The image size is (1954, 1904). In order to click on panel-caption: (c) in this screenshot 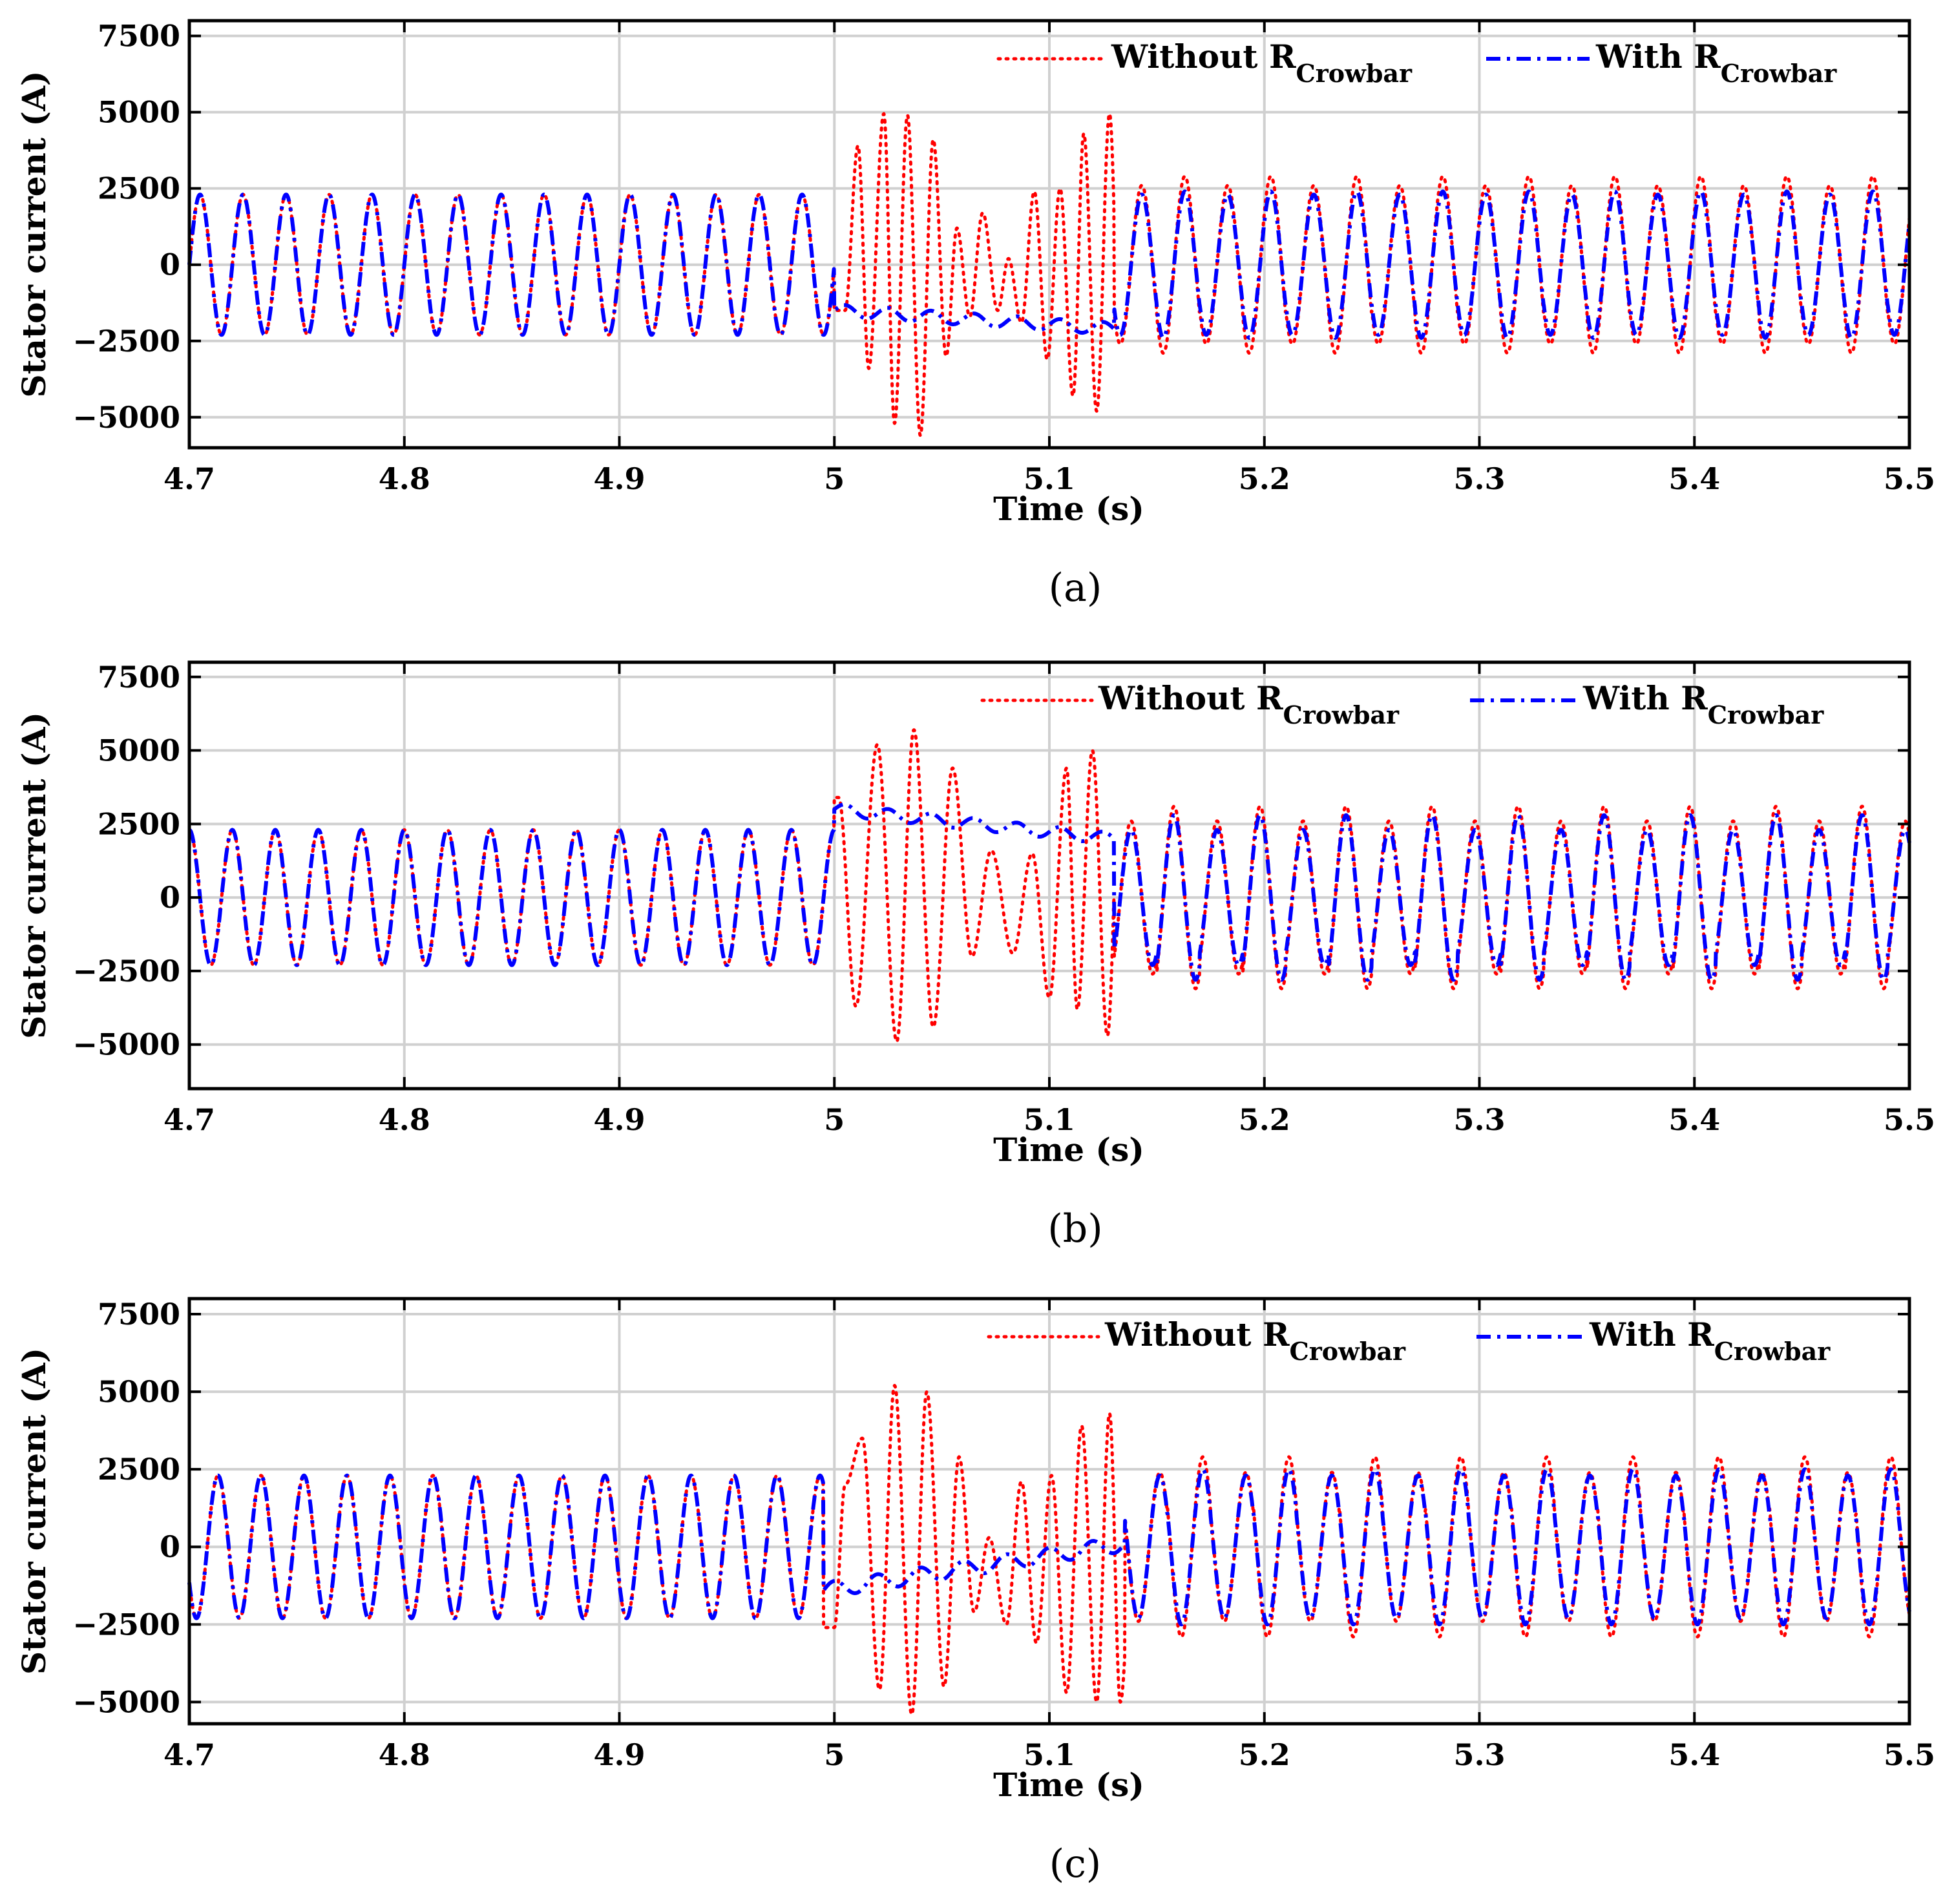, I will do `click(1075, 1864)`.